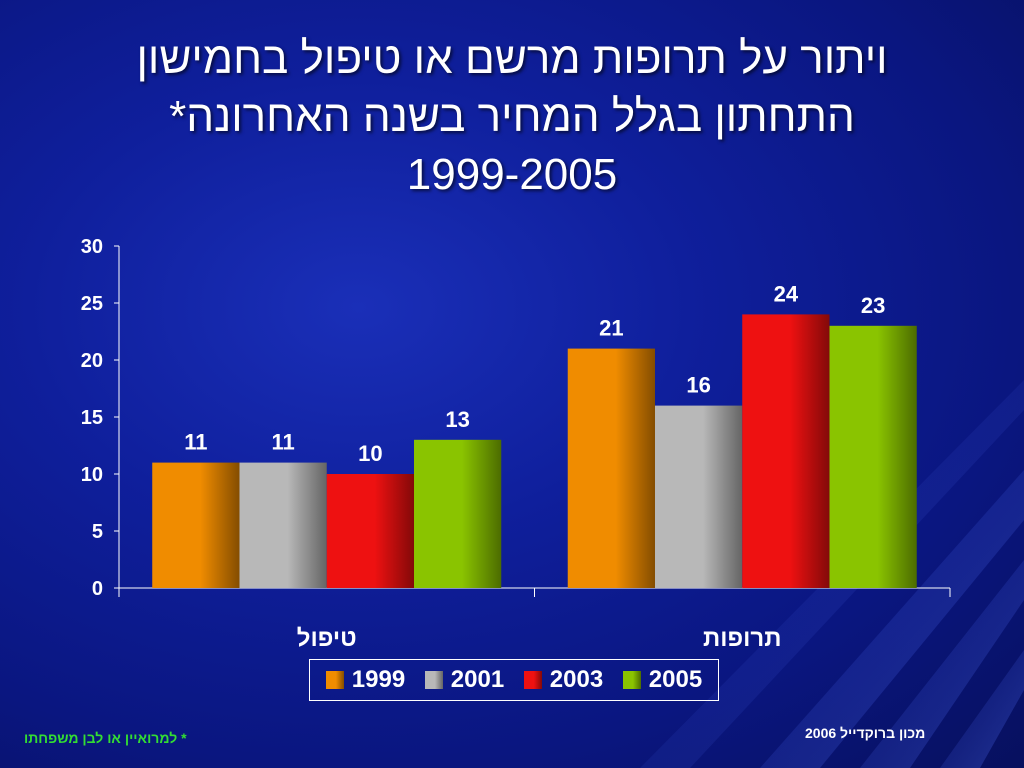 The height and width of the screenshot is (768, 1024). I want to click on y-tick-label: 30, so click(92, 247).